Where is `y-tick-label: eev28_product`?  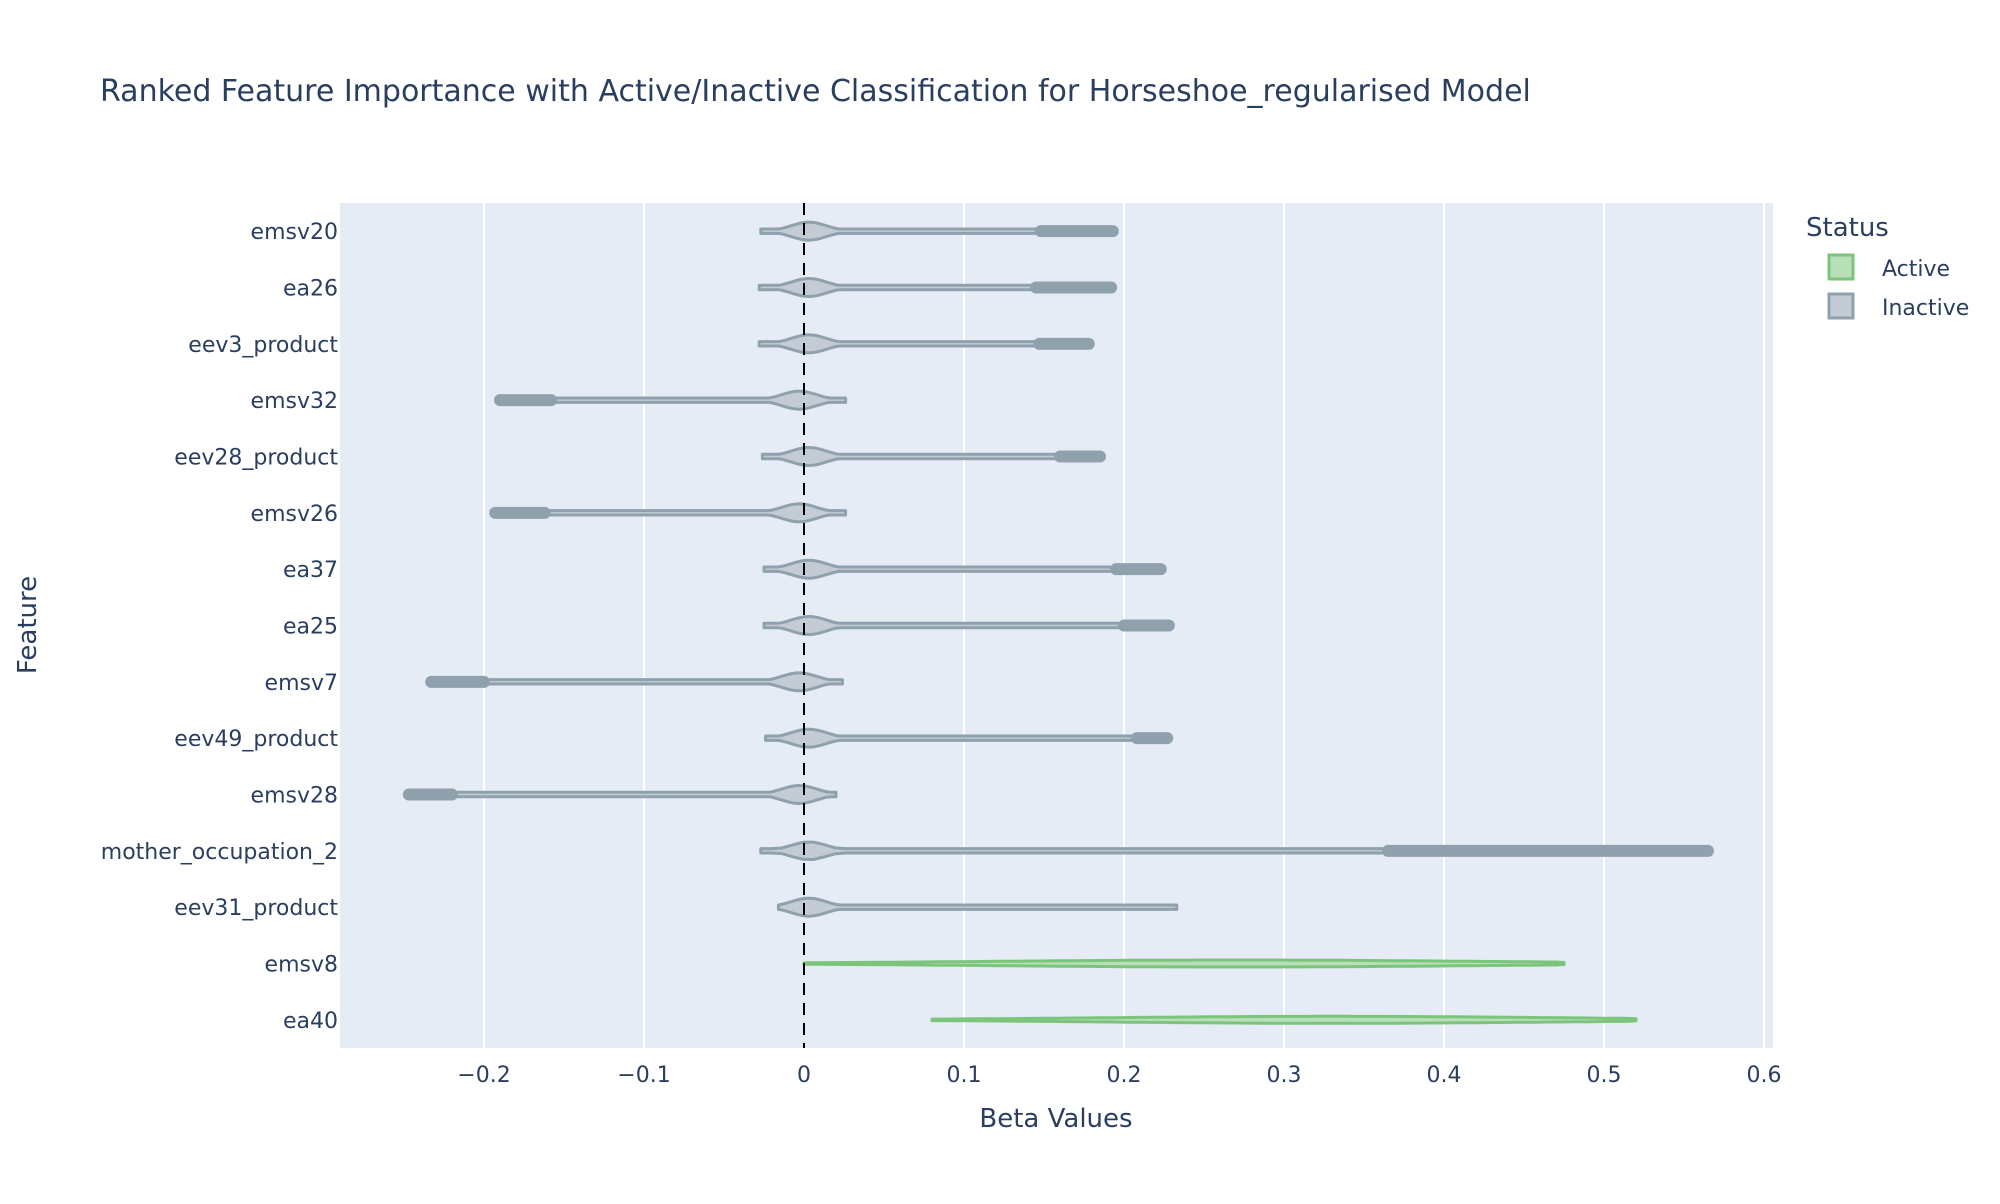
y-tick-label: eev28_product is located at coordinates (256, 458).